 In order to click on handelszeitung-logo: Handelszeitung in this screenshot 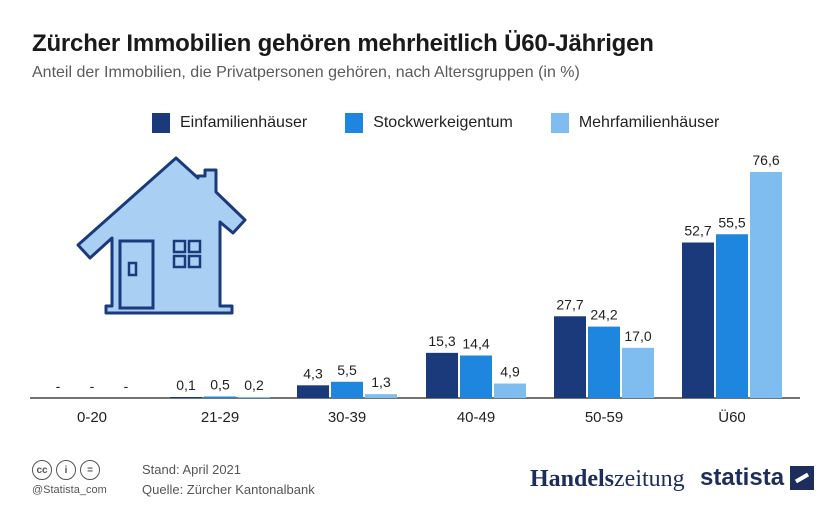, I will do `click(607, 479)`.